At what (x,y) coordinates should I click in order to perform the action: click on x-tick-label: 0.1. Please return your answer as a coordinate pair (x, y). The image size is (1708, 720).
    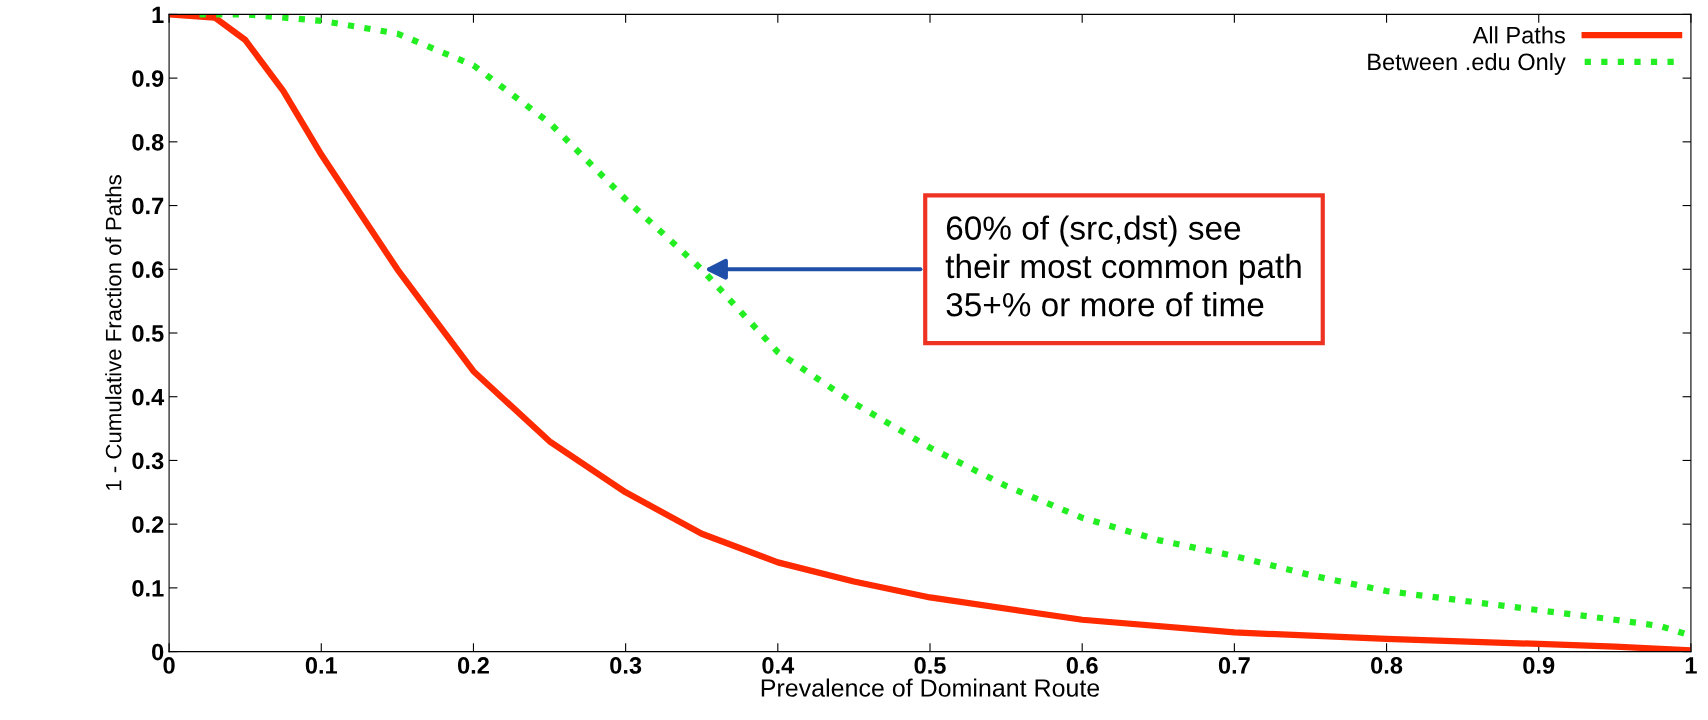
    Looking at the image, I should click on (321, 665).